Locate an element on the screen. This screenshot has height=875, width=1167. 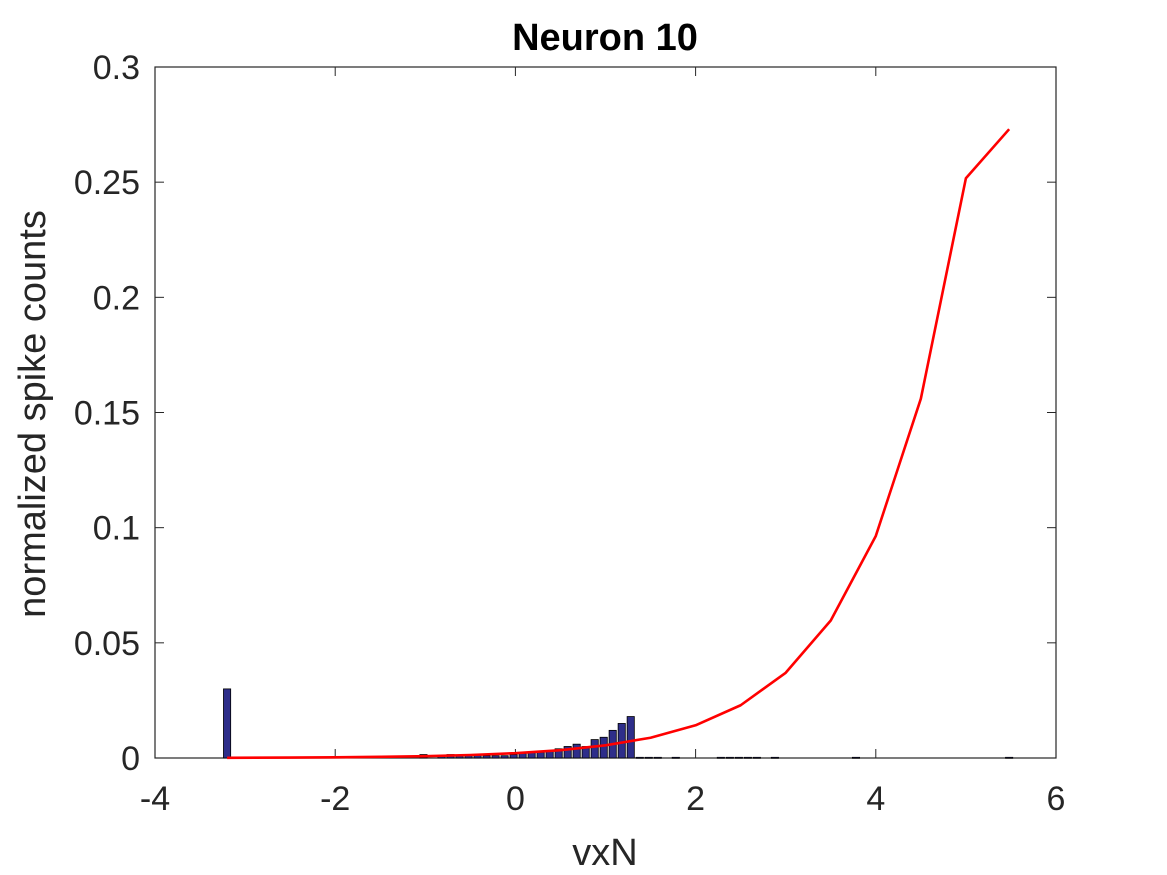
x-tick-label: -4 is located at coordinates (155, 799).